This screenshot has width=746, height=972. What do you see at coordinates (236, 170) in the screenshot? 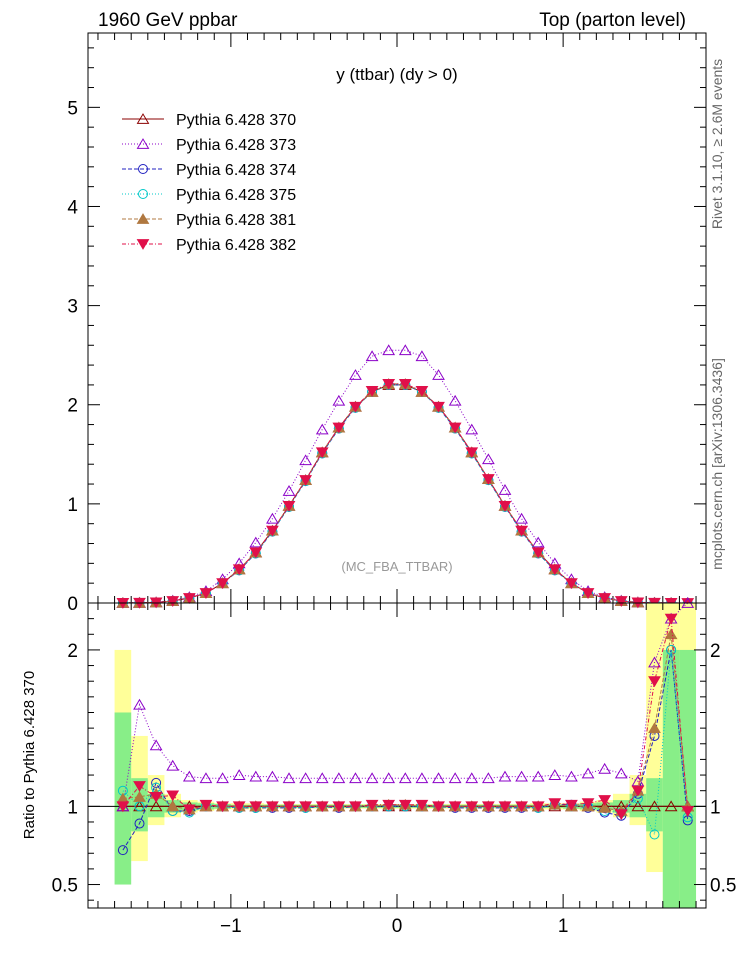
I see `legend-label: Pythia 6.428 374` at bounding box center [236, 170].